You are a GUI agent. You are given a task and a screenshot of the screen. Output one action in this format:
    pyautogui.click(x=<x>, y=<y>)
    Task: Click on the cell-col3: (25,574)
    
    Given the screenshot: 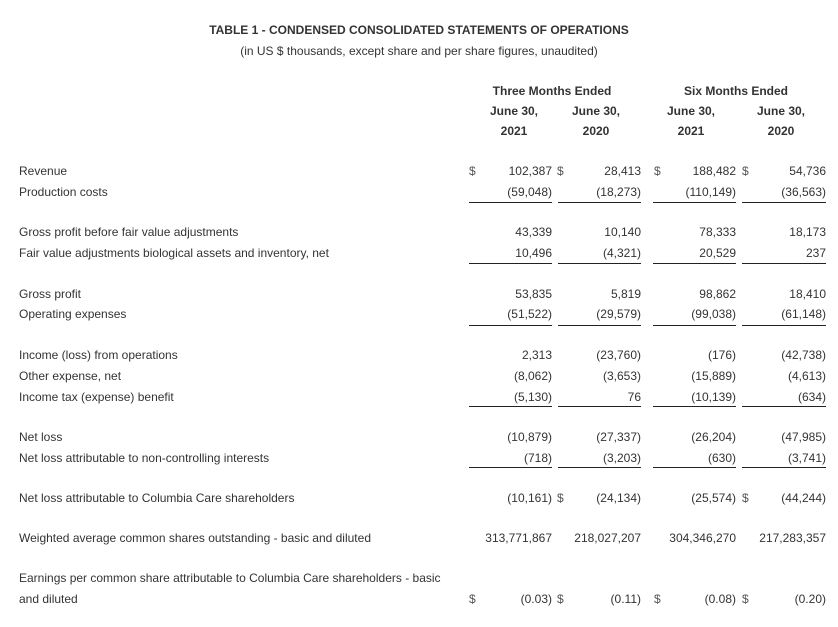 What is the action you would take?
    pyautogui.click(x=713, y=498)
    